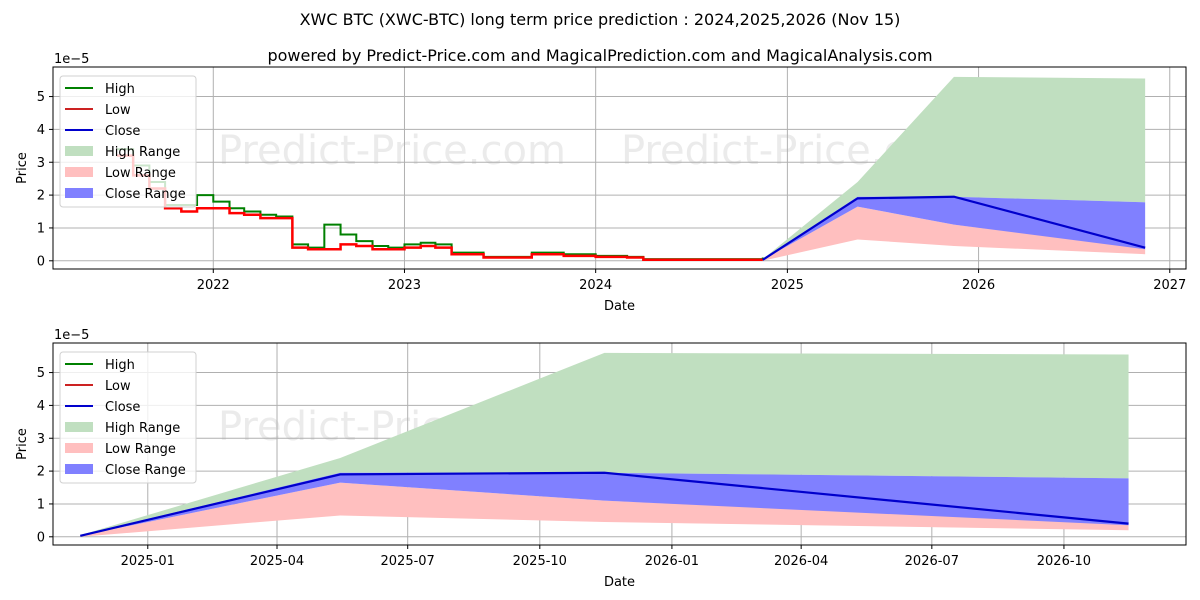  What do you see at coordinates (404, 285) in the screenshot?
I see `svg-text: 2023` at bounding box center [404, 285].